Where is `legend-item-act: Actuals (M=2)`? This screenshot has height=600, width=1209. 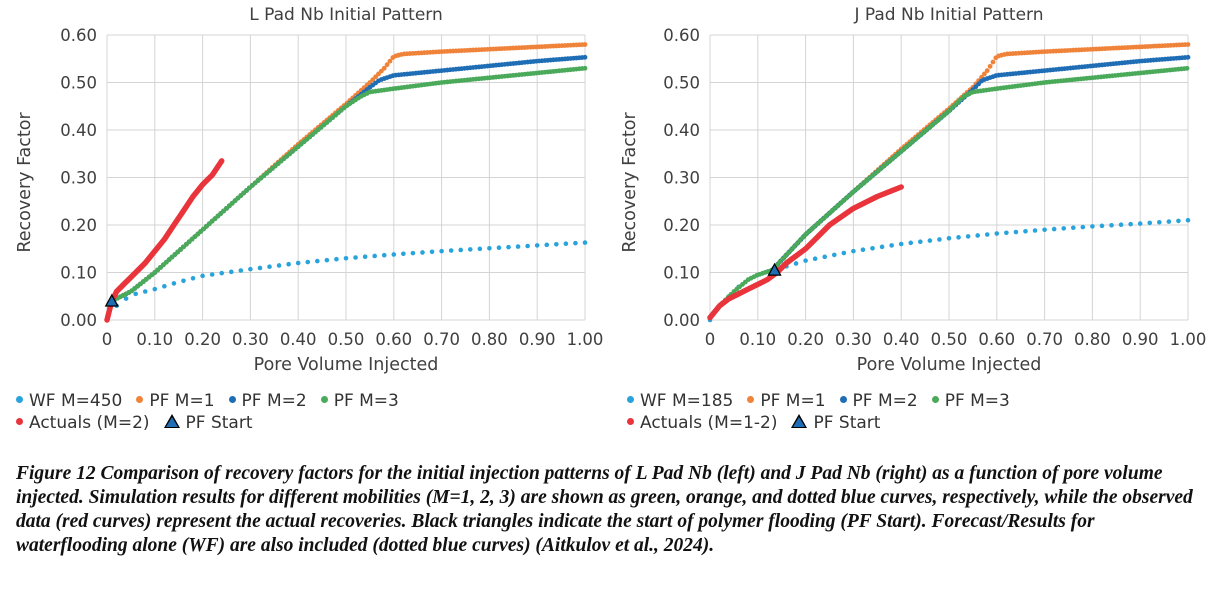
legend-item-act: Actuals (M=2) is located at coordinates (83, 423).